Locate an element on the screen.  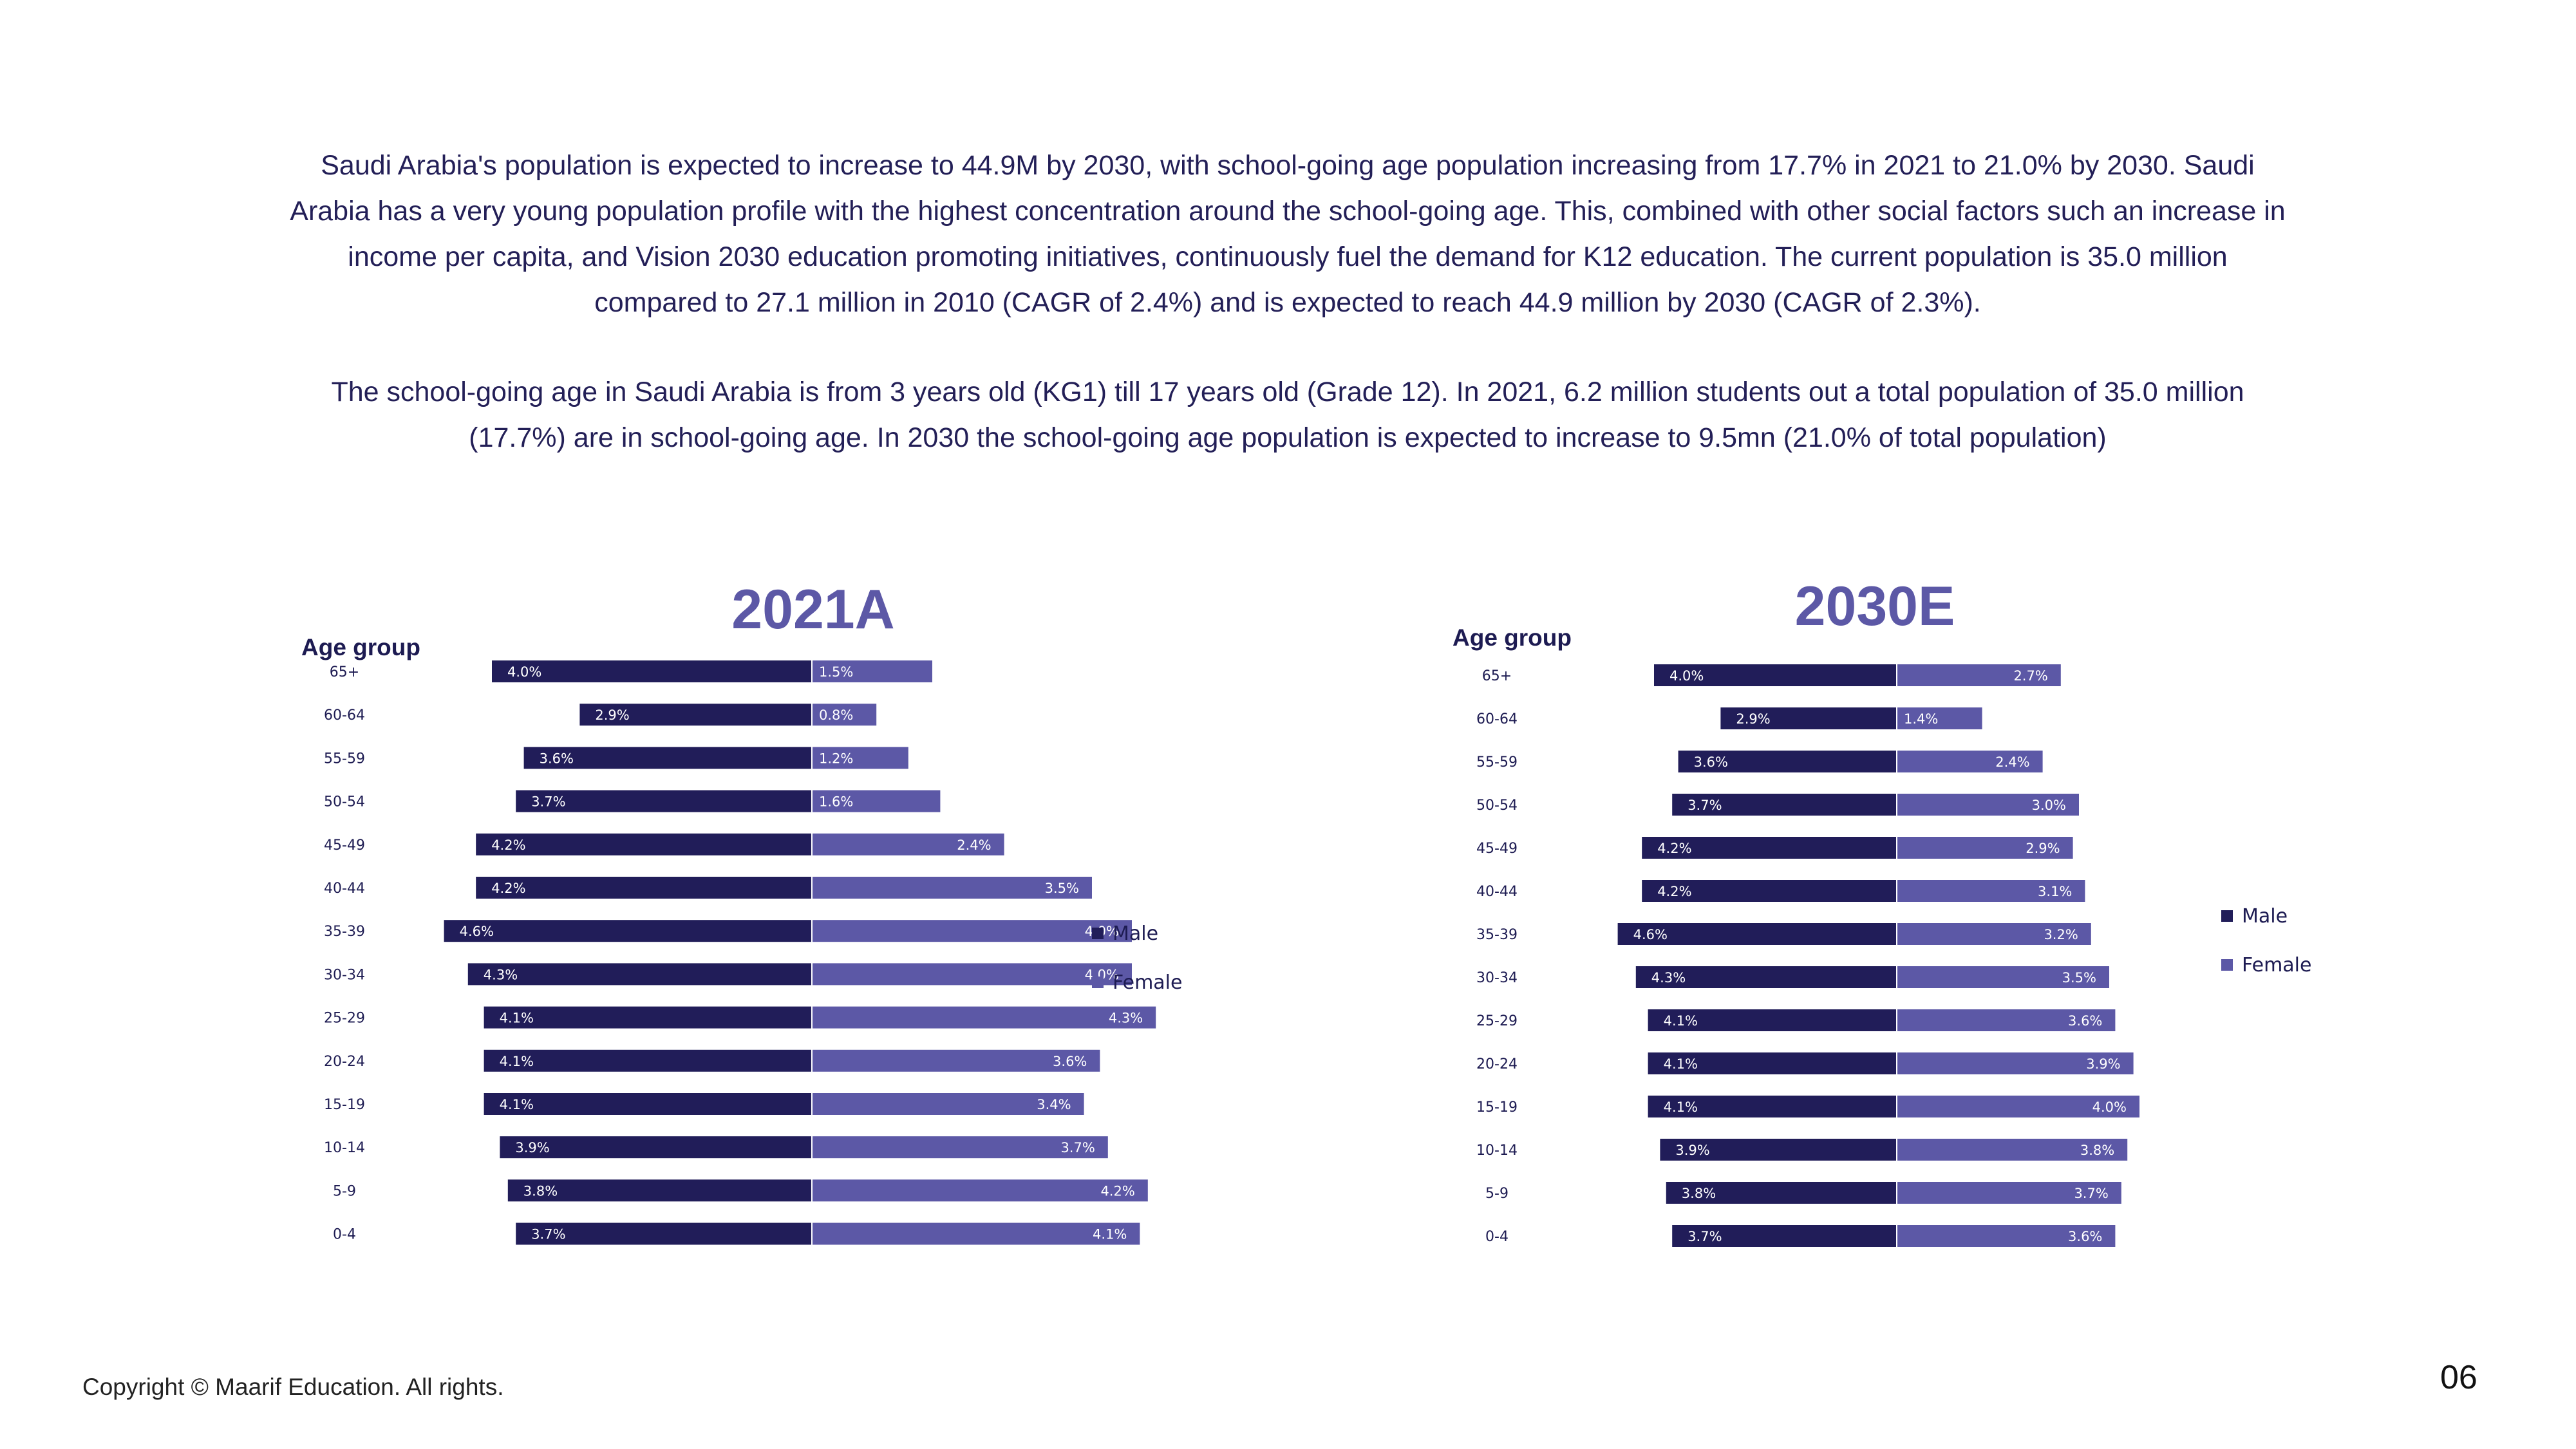
y-axis-label-2021: Age group is located at coordinates (360, 647).